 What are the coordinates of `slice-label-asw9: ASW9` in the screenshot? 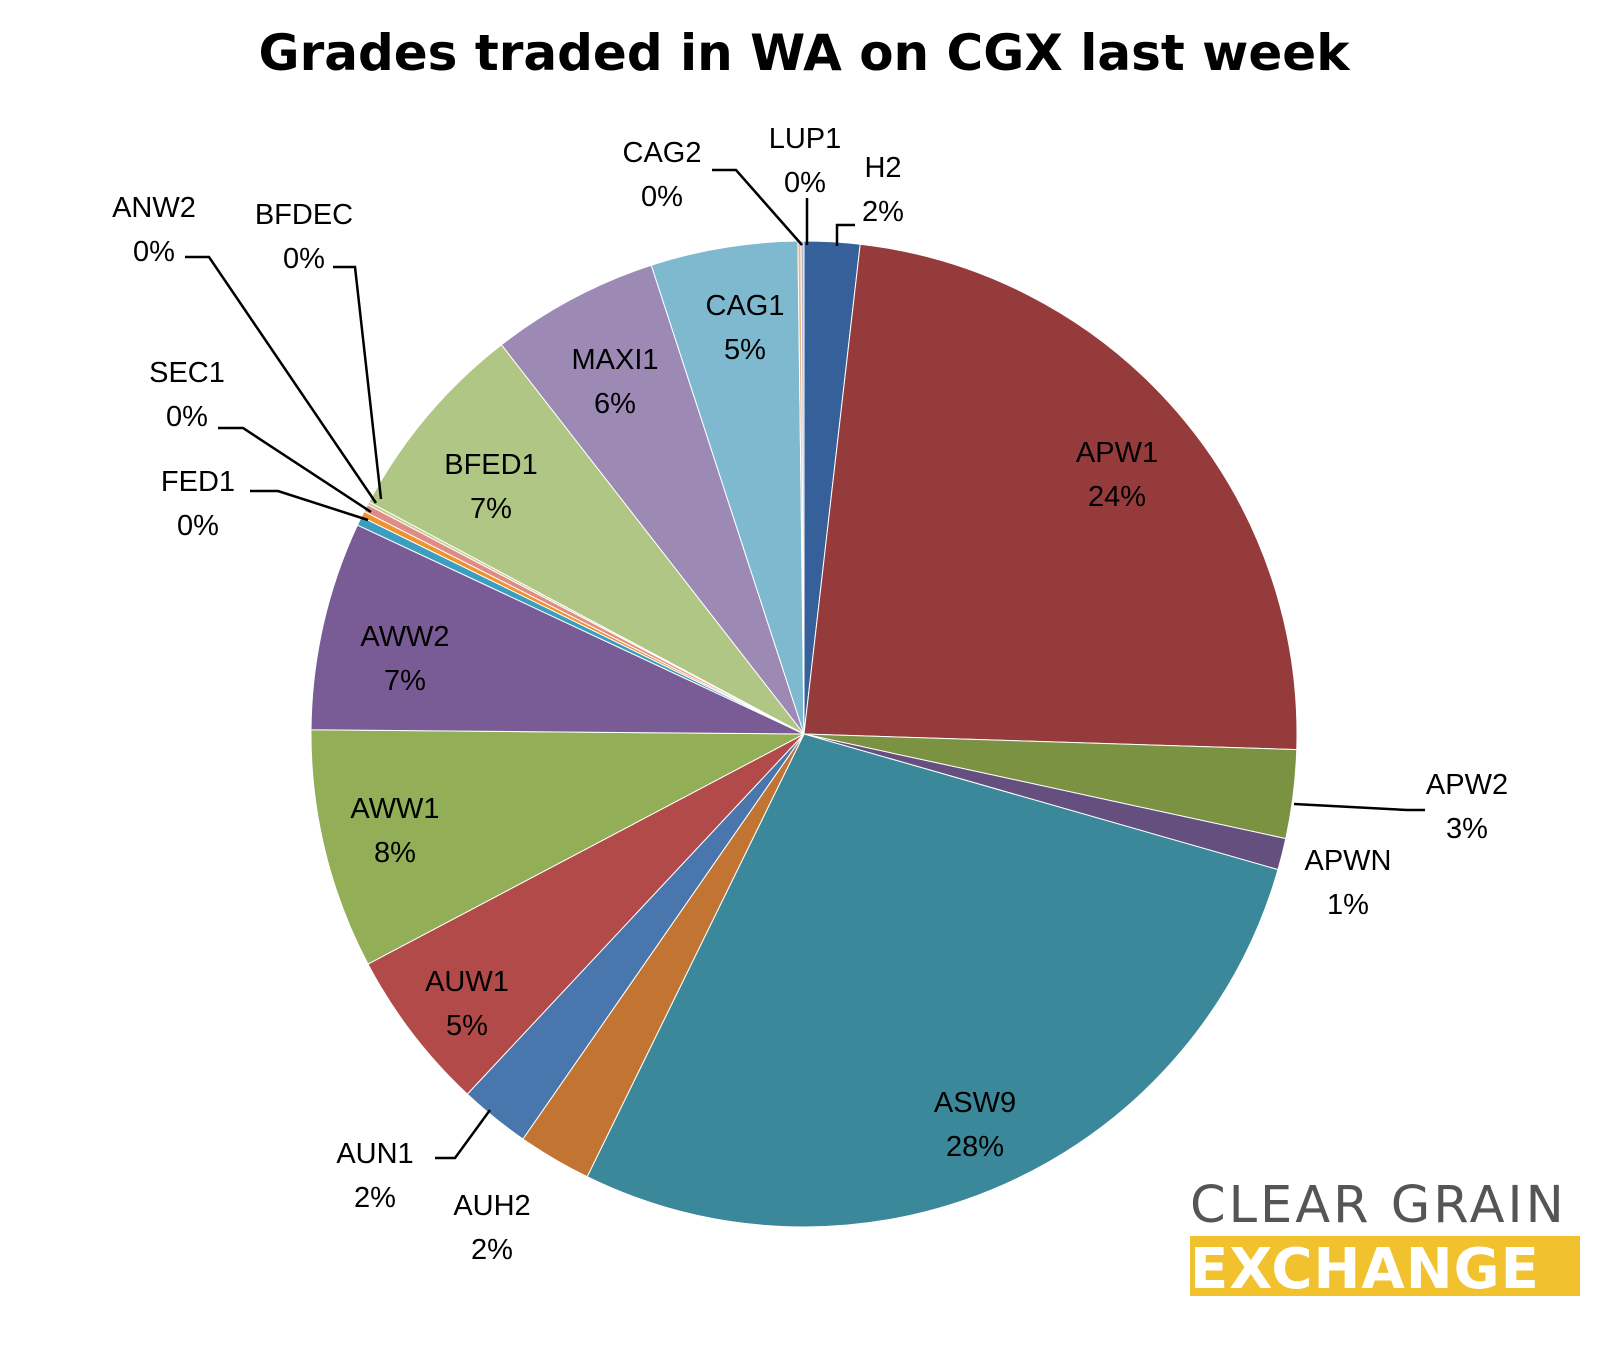 It's located at (975, 1103).